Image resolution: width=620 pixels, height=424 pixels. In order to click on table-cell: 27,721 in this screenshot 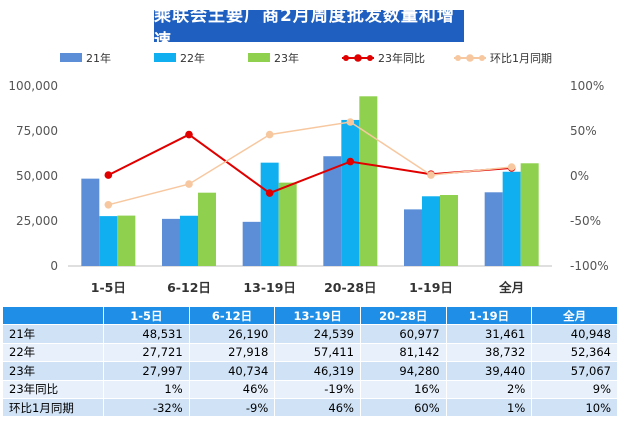, I will do `click(146, 352)`.